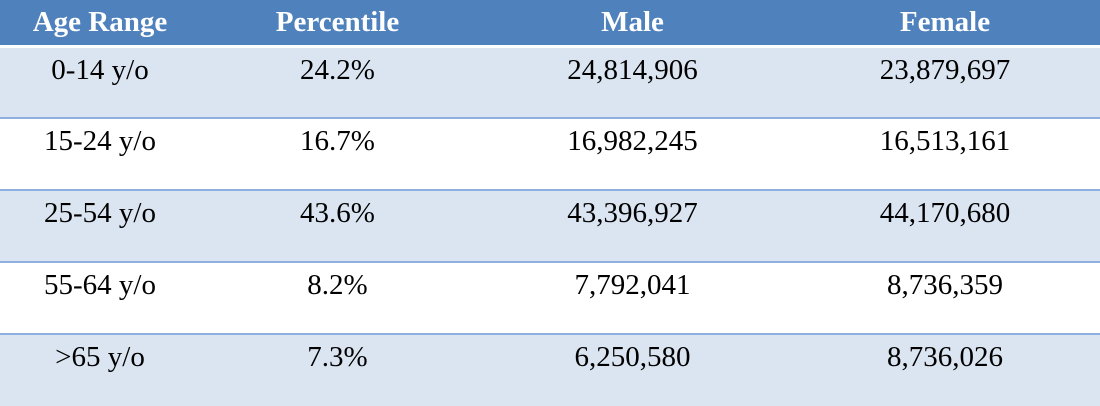  Describe the element at coordinates (100, 154) in the screenshot. I see `cell-age-range: 15-24 y/o` at that location.